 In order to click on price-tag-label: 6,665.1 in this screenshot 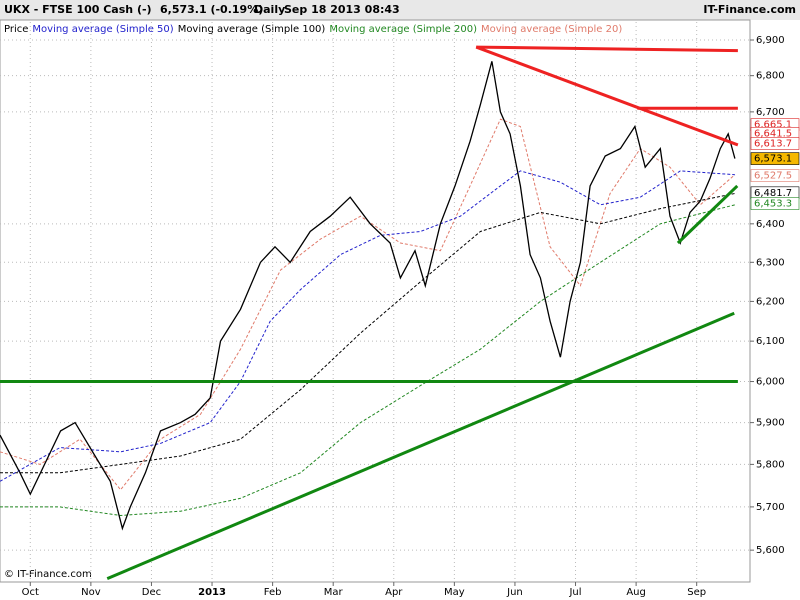, I will do `click(773, 125)`.